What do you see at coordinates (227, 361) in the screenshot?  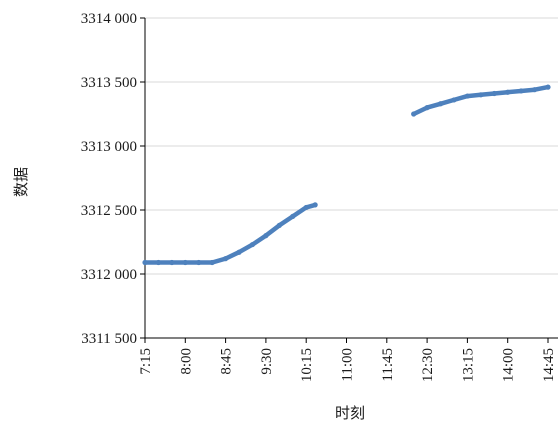 I see `x-tick-label: 8:45` at bounding box center [227, 361].